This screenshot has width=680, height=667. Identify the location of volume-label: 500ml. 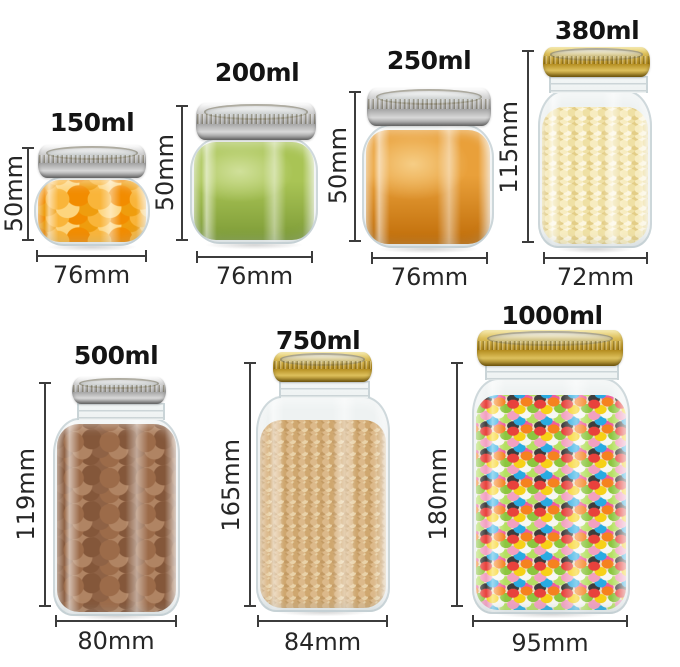
(116, 355).